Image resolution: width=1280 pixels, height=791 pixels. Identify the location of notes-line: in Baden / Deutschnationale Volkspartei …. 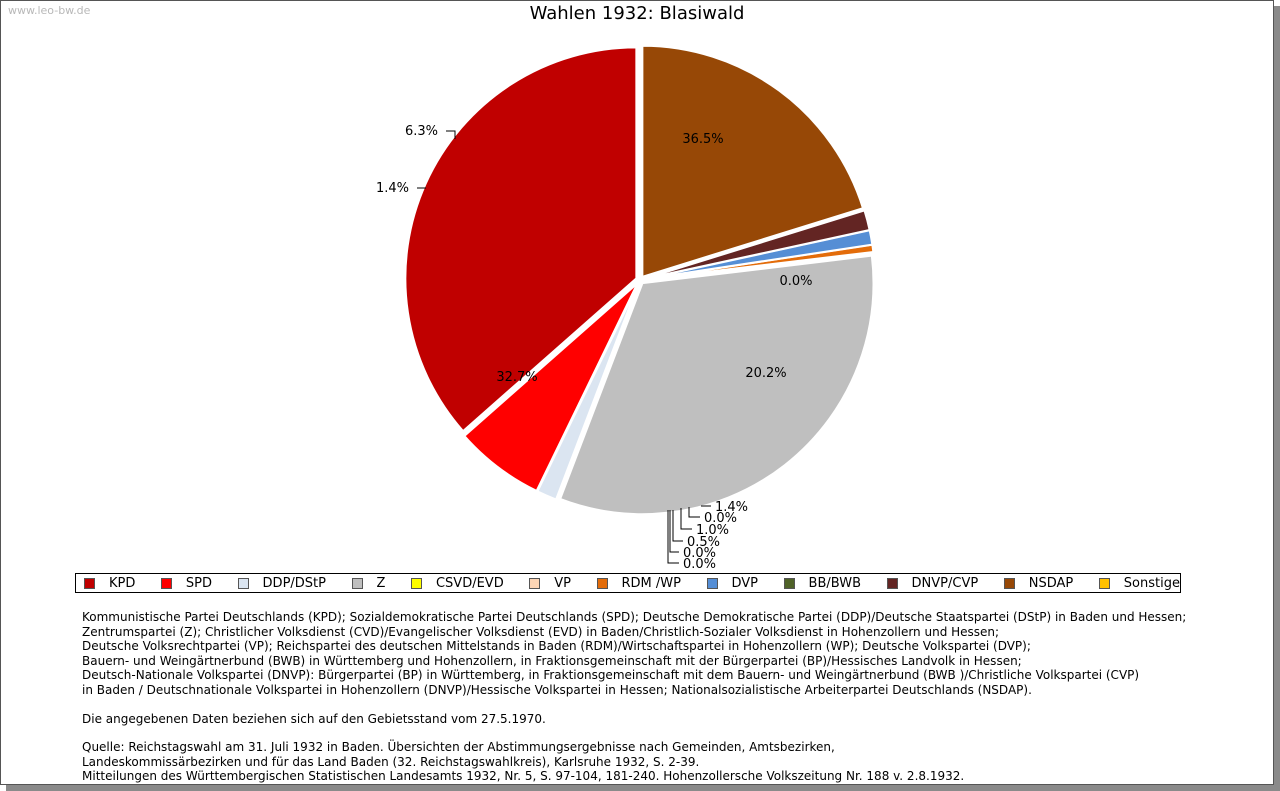
(557, 689).